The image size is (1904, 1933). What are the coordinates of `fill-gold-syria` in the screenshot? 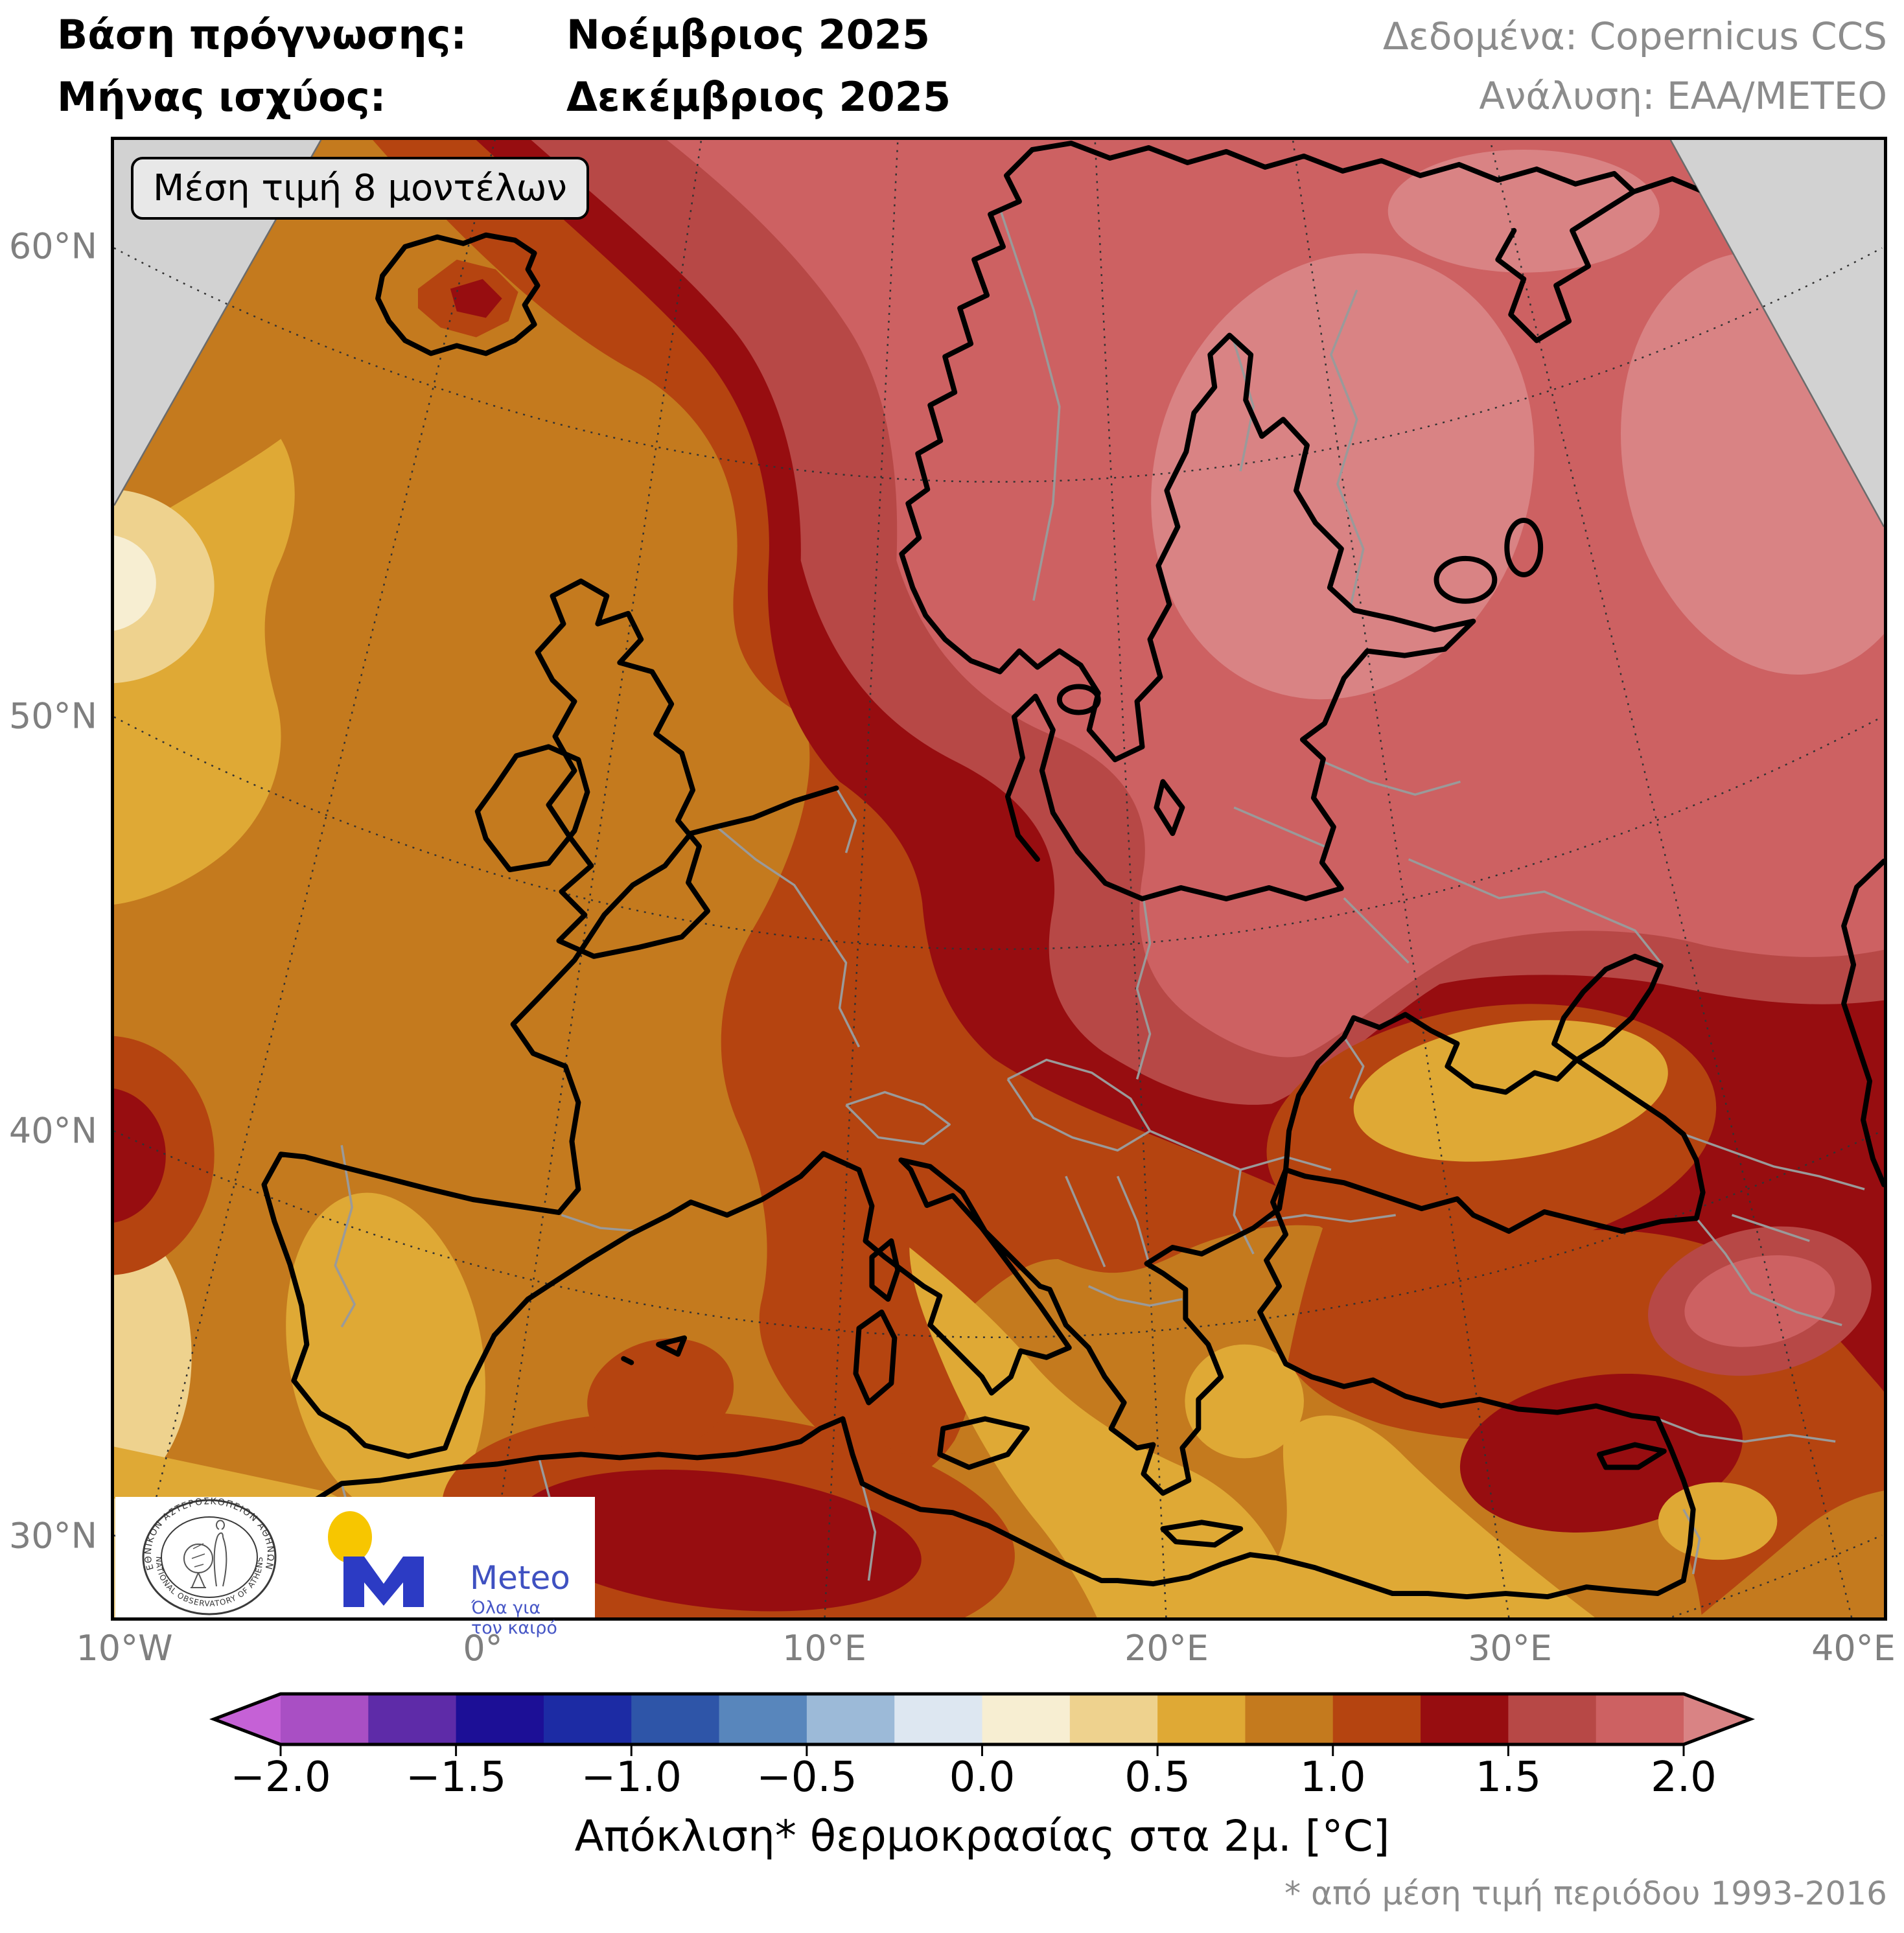 It's located at (1718, 1521).